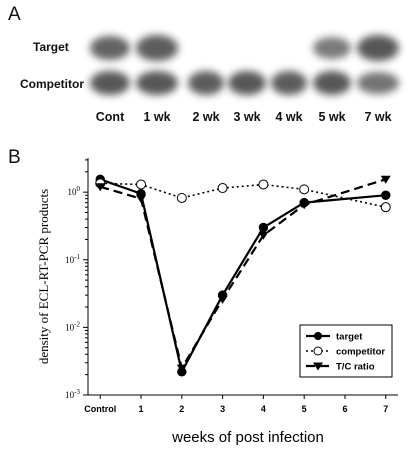  What do you see at coordinates (355, 367) in the screenshot?
I see `legend-label-tcratio: T/C ratio` at bounding box center [355, 367].